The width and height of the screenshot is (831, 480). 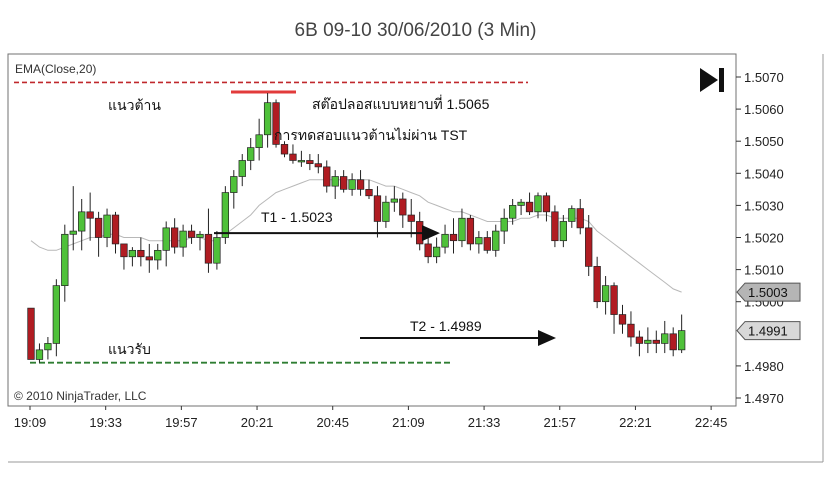 What do you see at coordinates (385, 286) in the screenshot?
I see `target-arrows` at bounding box center [385, 286].